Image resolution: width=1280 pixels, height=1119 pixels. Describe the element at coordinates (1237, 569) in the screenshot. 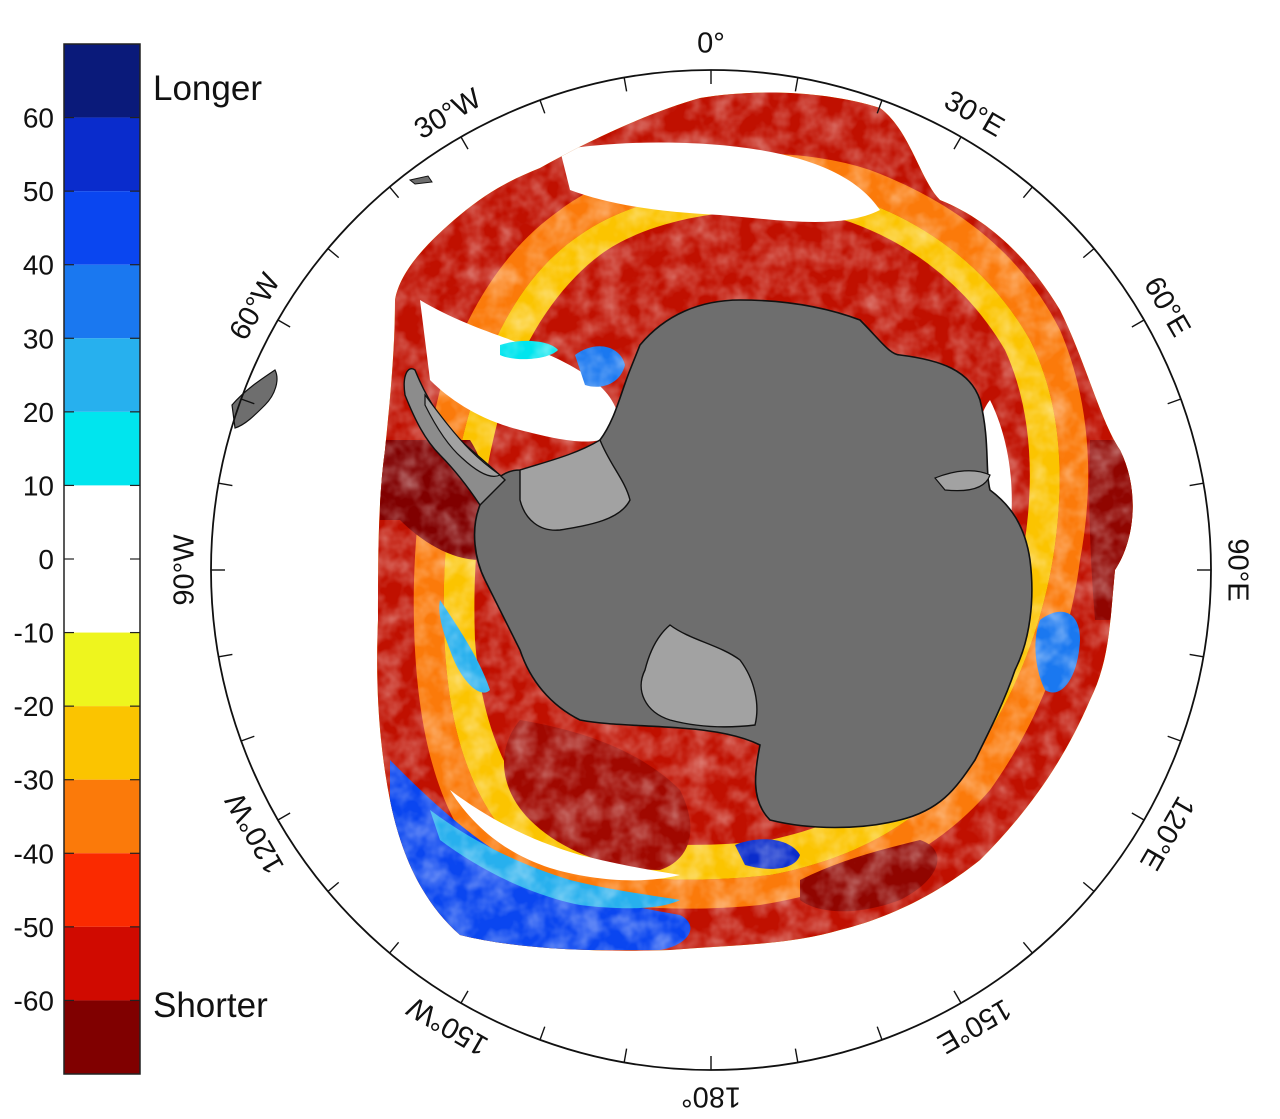

I see `longitude-label: 90°E` at that location.